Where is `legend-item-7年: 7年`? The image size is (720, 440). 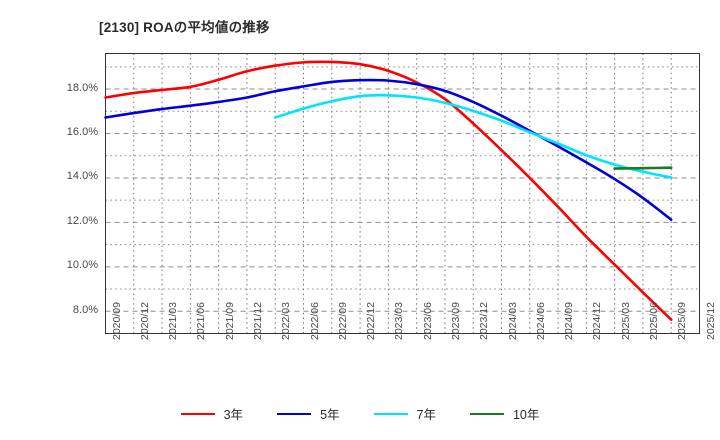 legend-item-7年: 7年 is located at coordinates (404, 413).